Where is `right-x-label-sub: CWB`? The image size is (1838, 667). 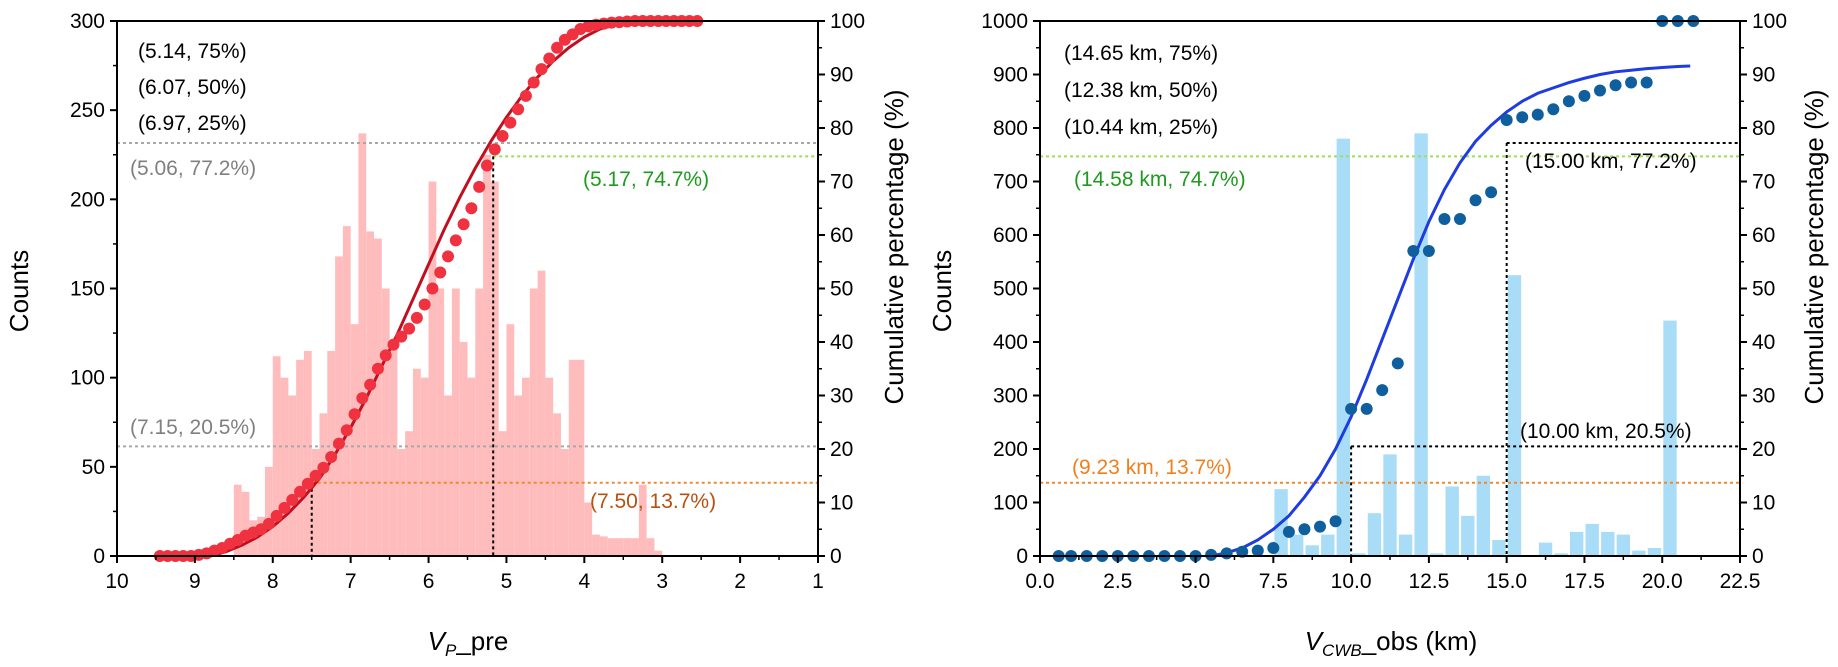 right-x-label-sub: CWB is located at coordinates (1342, 650).